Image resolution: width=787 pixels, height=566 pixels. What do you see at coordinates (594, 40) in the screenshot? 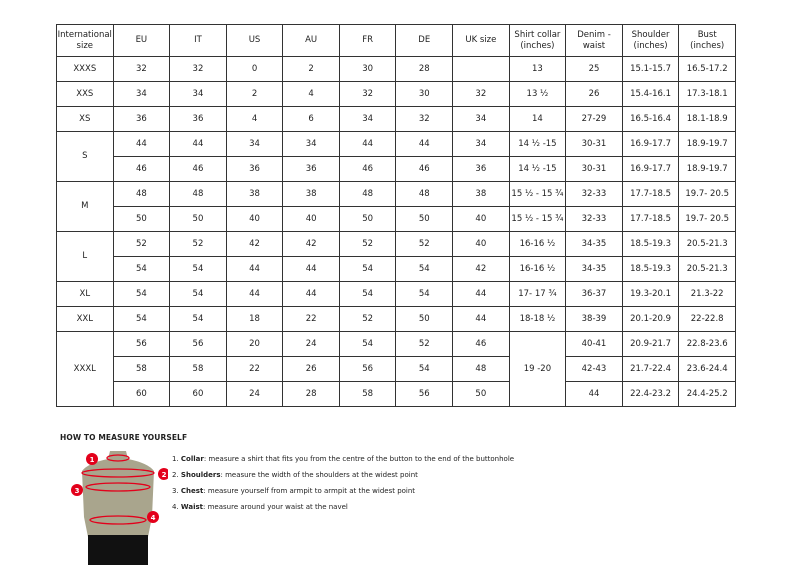
I see `column-header: Denim - waist` at bounding box center [594, 40].